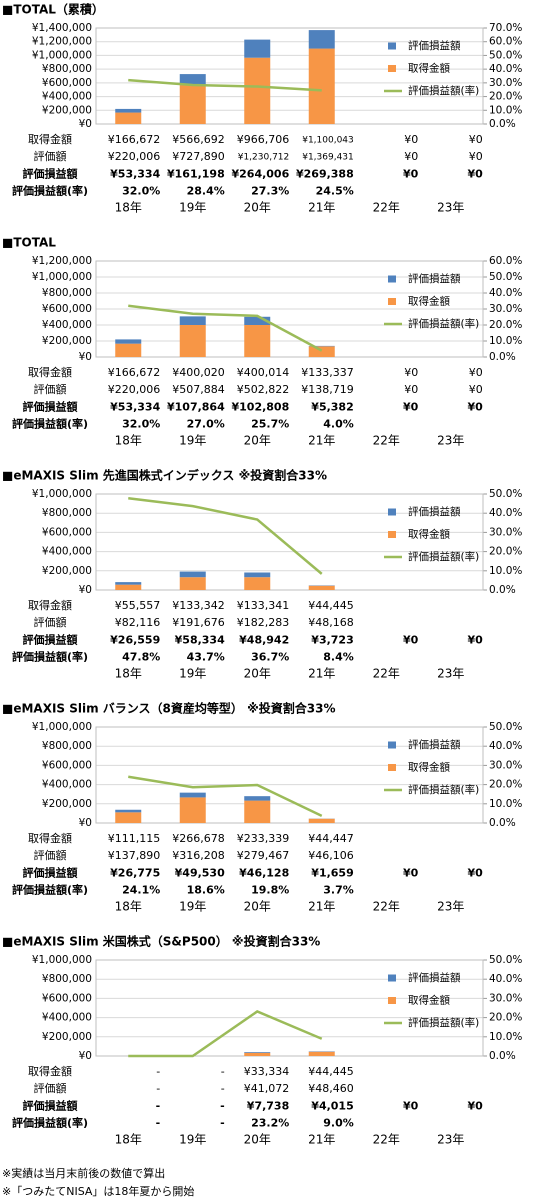  What do you see at coordinates (331, 1071) in the screenshot?
I see `table-cell: ¥44,445` at bounding box center [331, 1071].